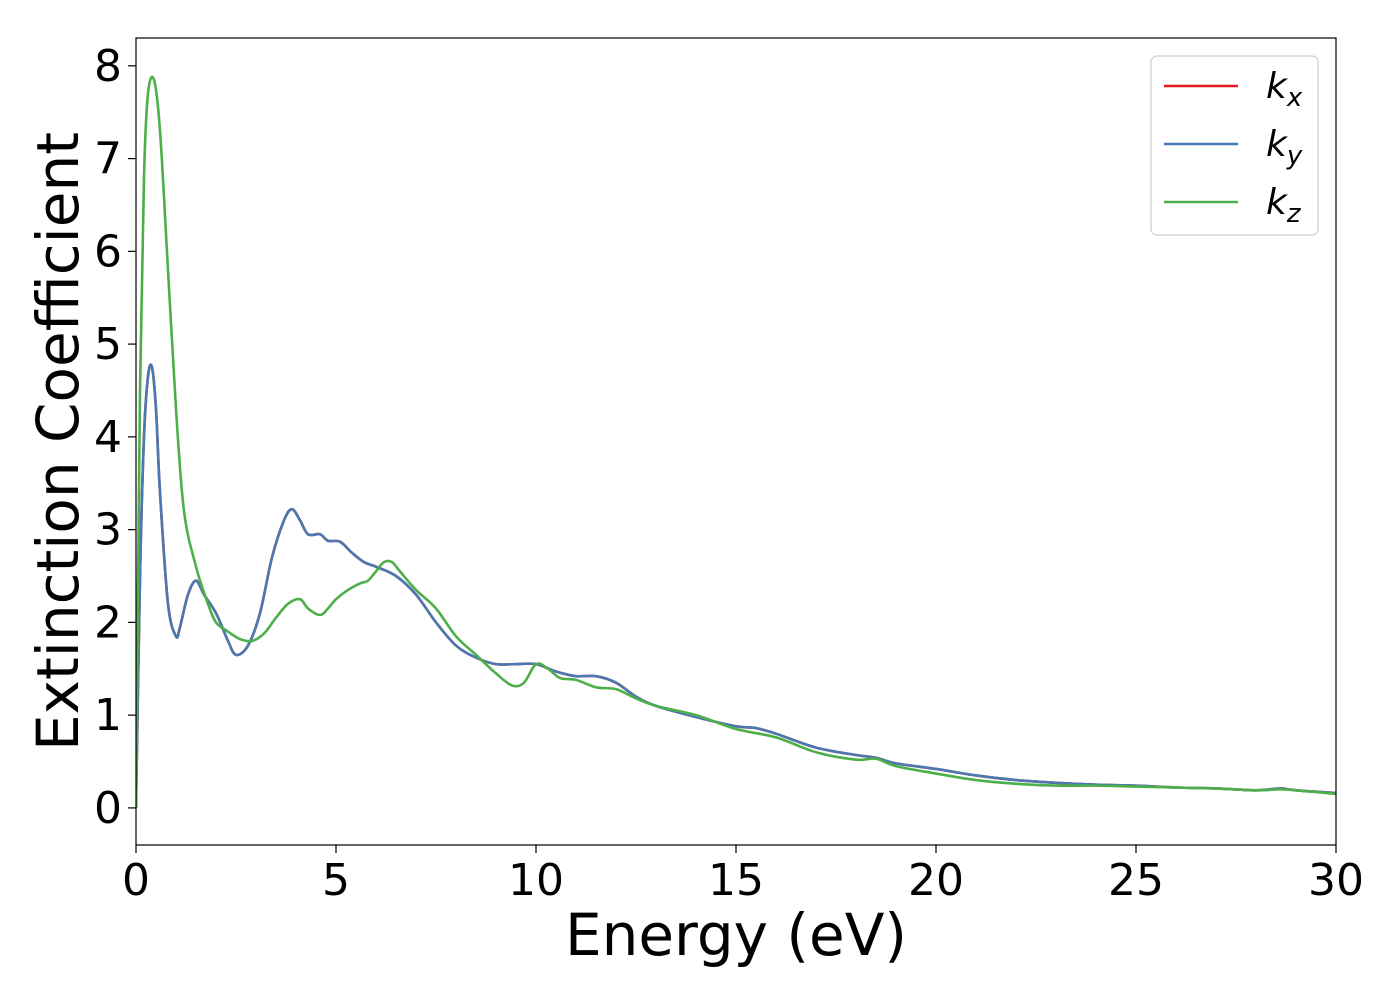 The width and height of the screenshot is (1400, 1000). I want to click on y-tick-label: 1, so click(108, 715).